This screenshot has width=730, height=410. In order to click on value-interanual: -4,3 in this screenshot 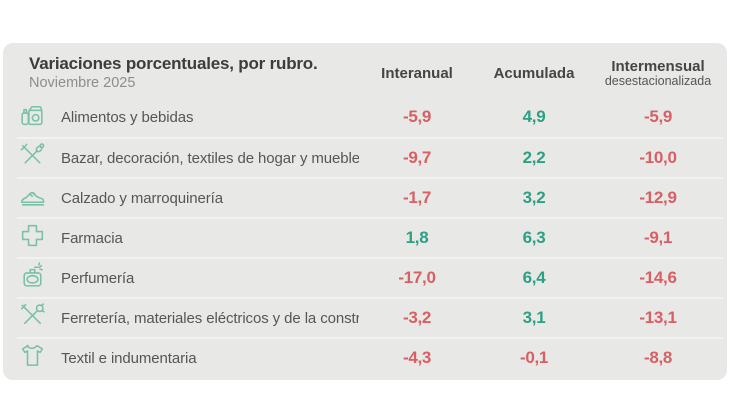, I will do `click(417, 357)`.